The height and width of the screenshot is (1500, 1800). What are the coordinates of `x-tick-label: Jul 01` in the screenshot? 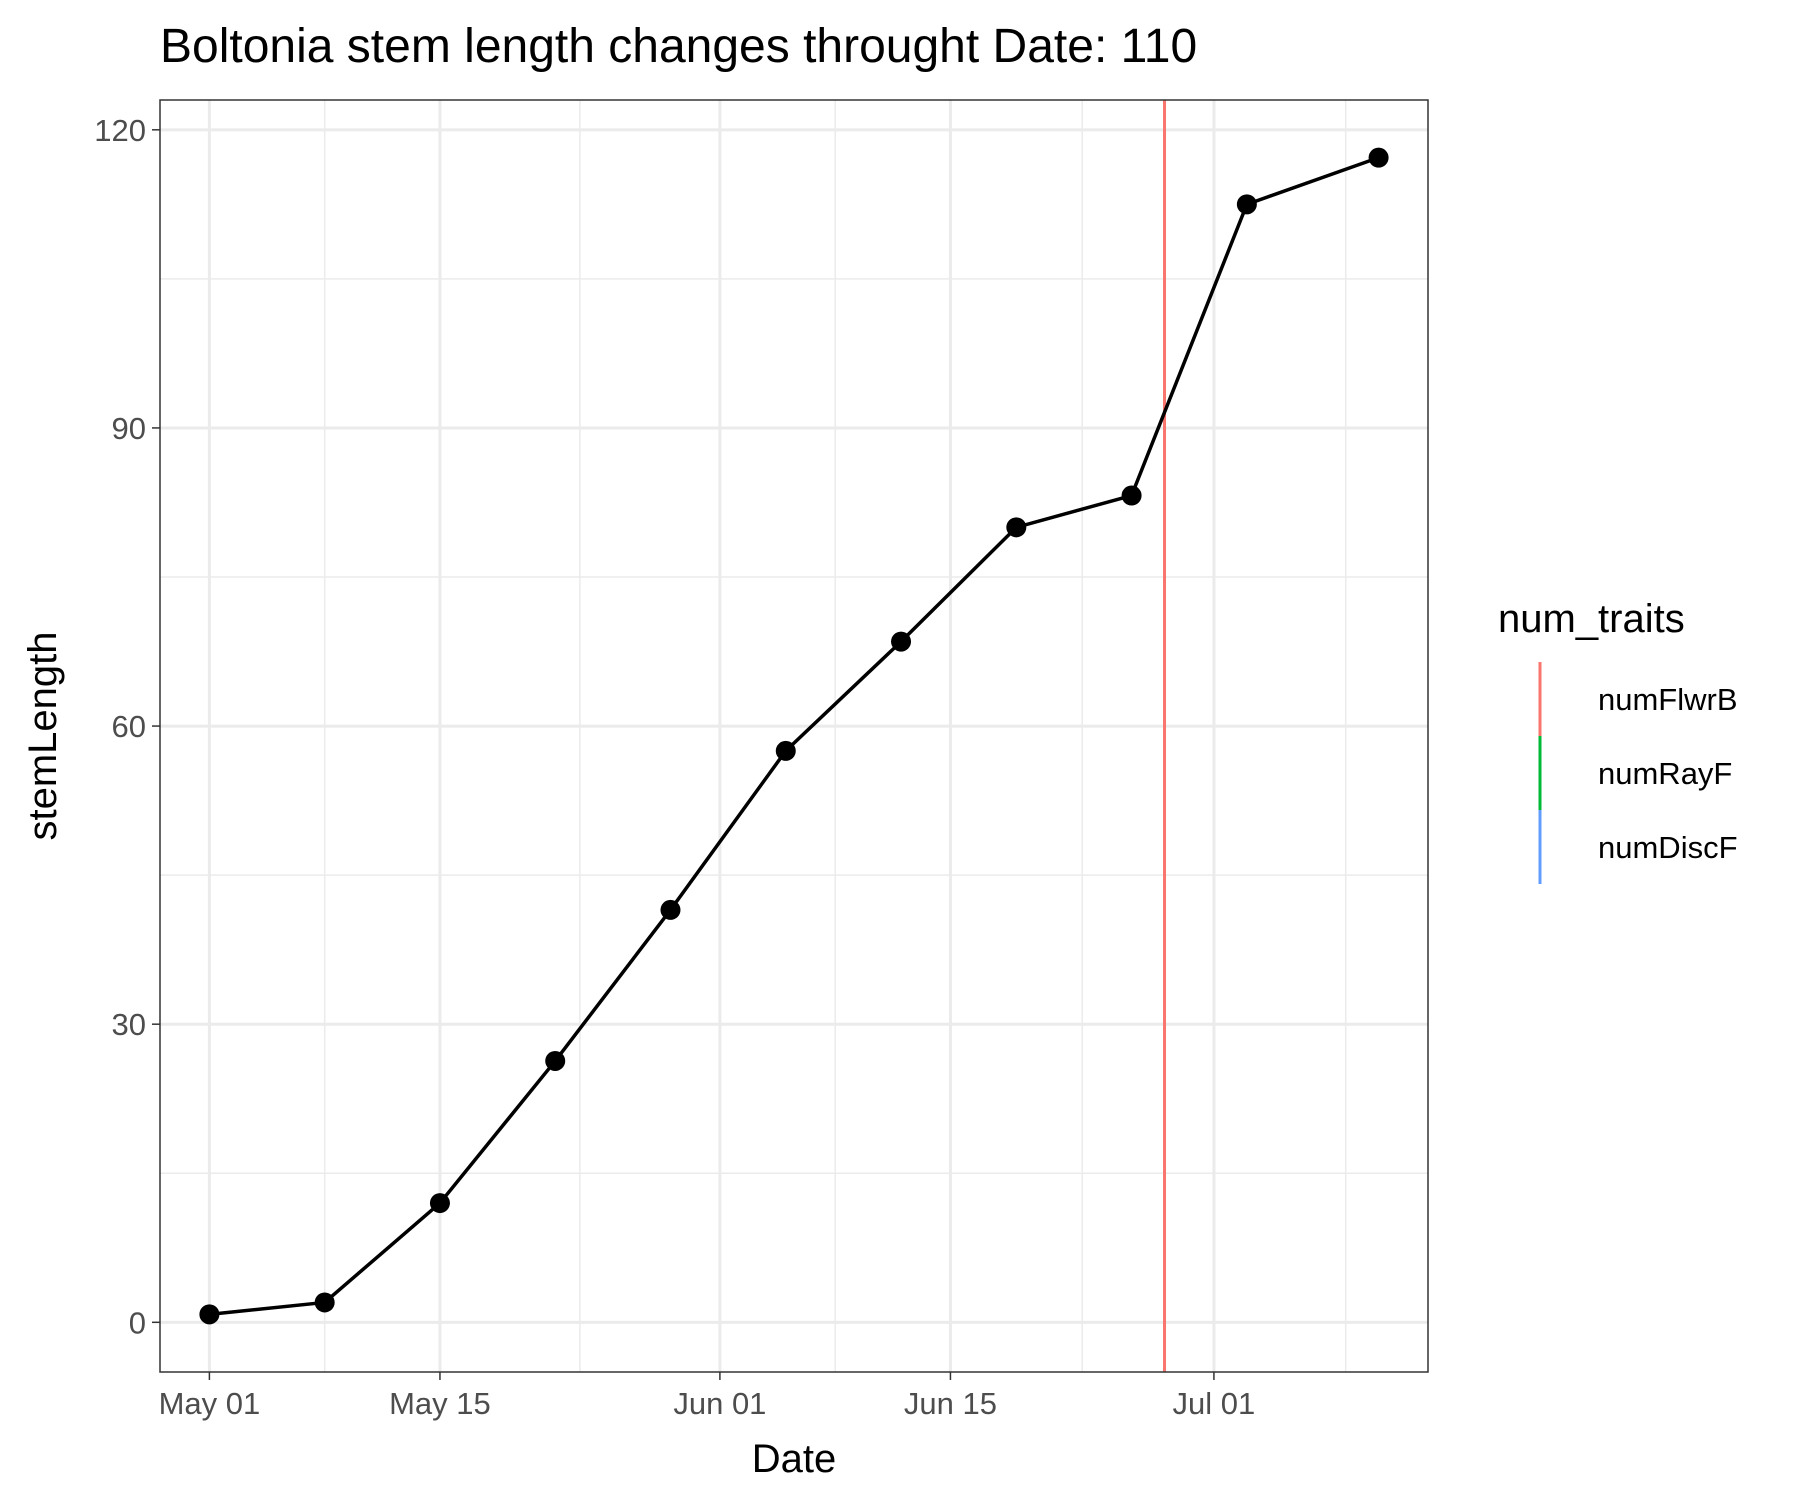 It's located at (1214, 1403).